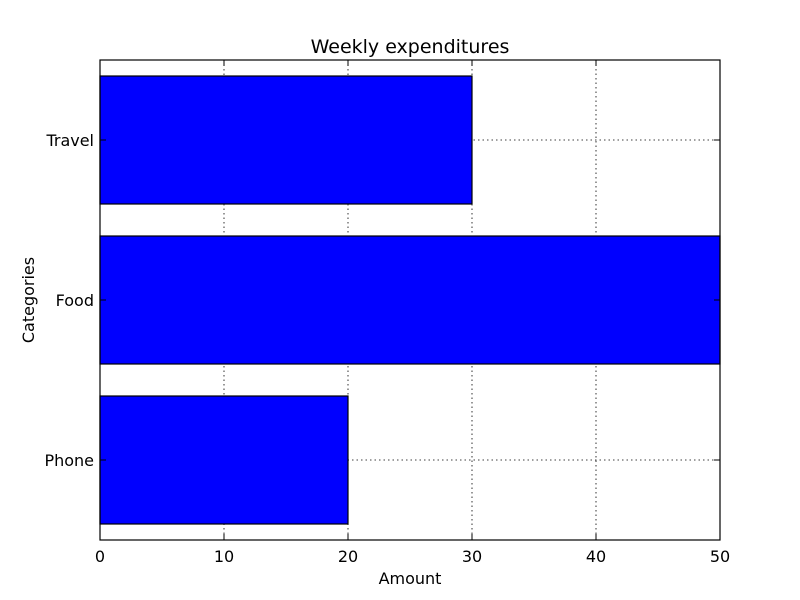 The image size is (800, 600). Describe the element at coordinates (224, 460) in the screenshot. I see `bar-phone` at that location.